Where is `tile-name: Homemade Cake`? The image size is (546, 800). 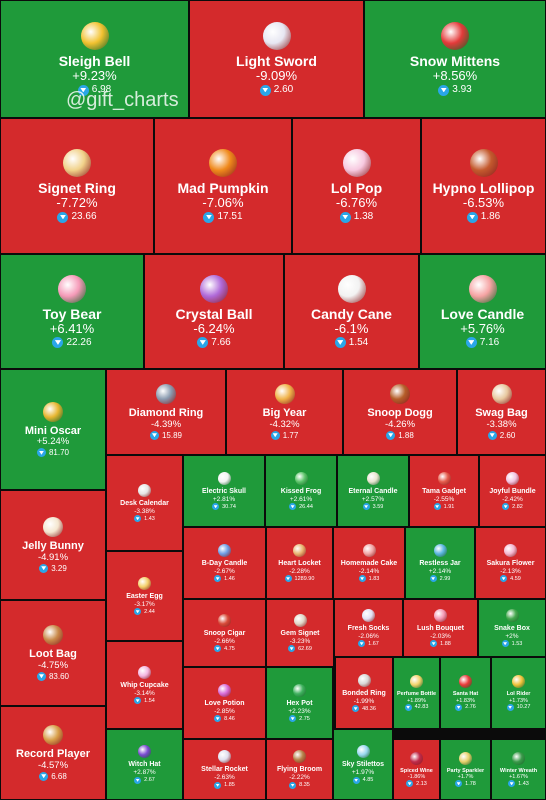
tile-name: Homemade Cake is located at coordinates (369, 563).